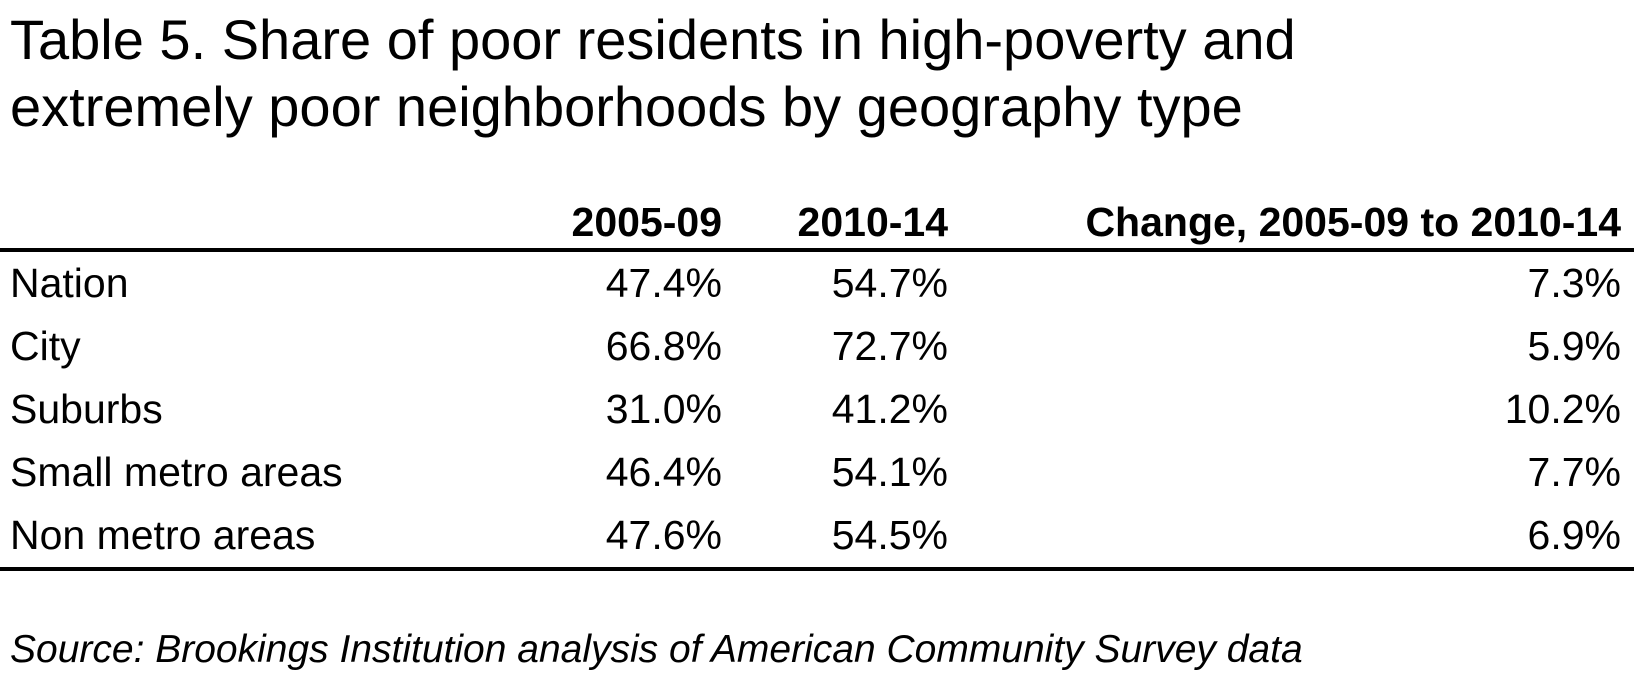  Describe the element at coordinates (1353, 222) in the screenshot. I see `col-header-change: Change, 2005-09 to 2010-14` at that location.